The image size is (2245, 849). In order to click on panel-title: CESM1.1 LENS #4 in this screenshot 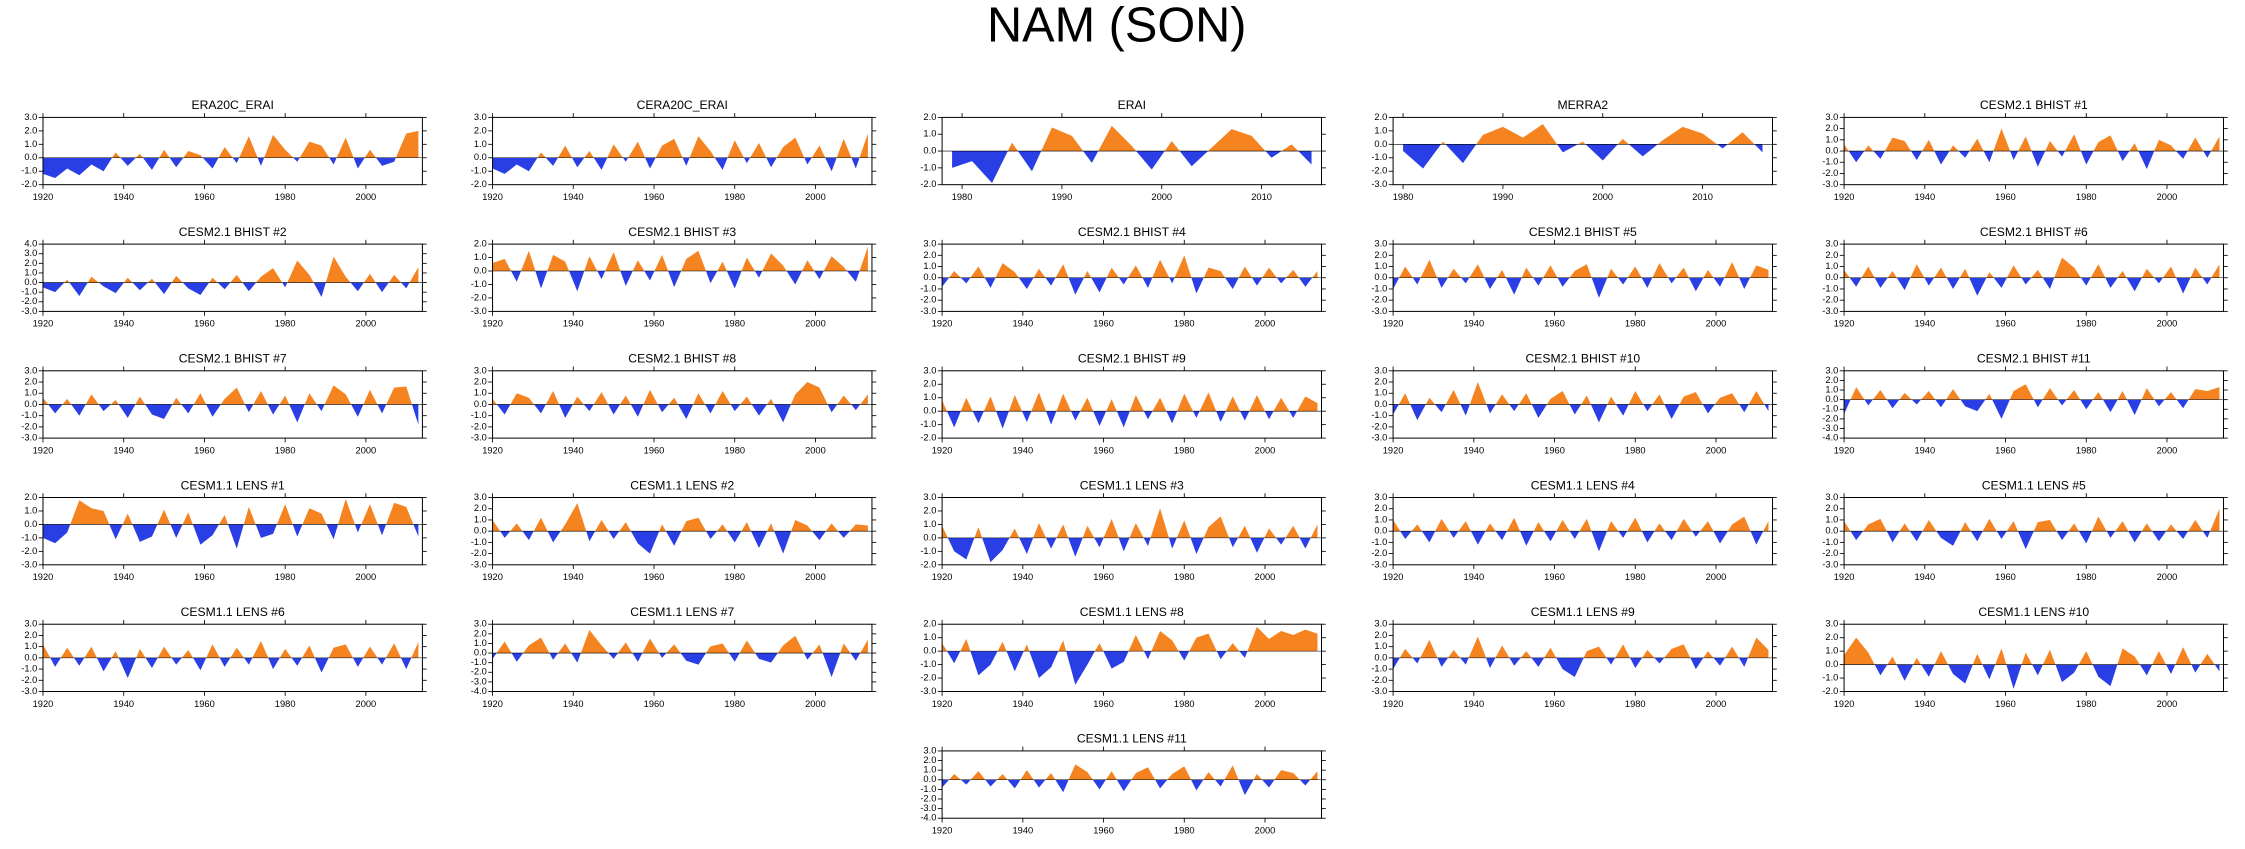, I will do `click(1583, 485)`.